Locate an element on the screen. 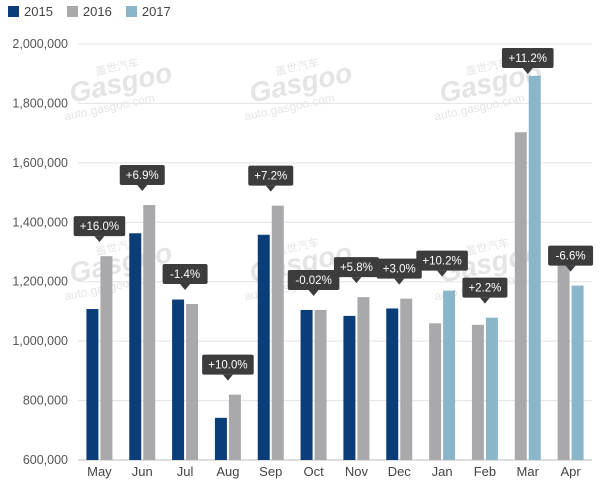 The width and height of the screenshot is (600, 482). callout-Dec: +3.0% is located at coordinates (399, 271).